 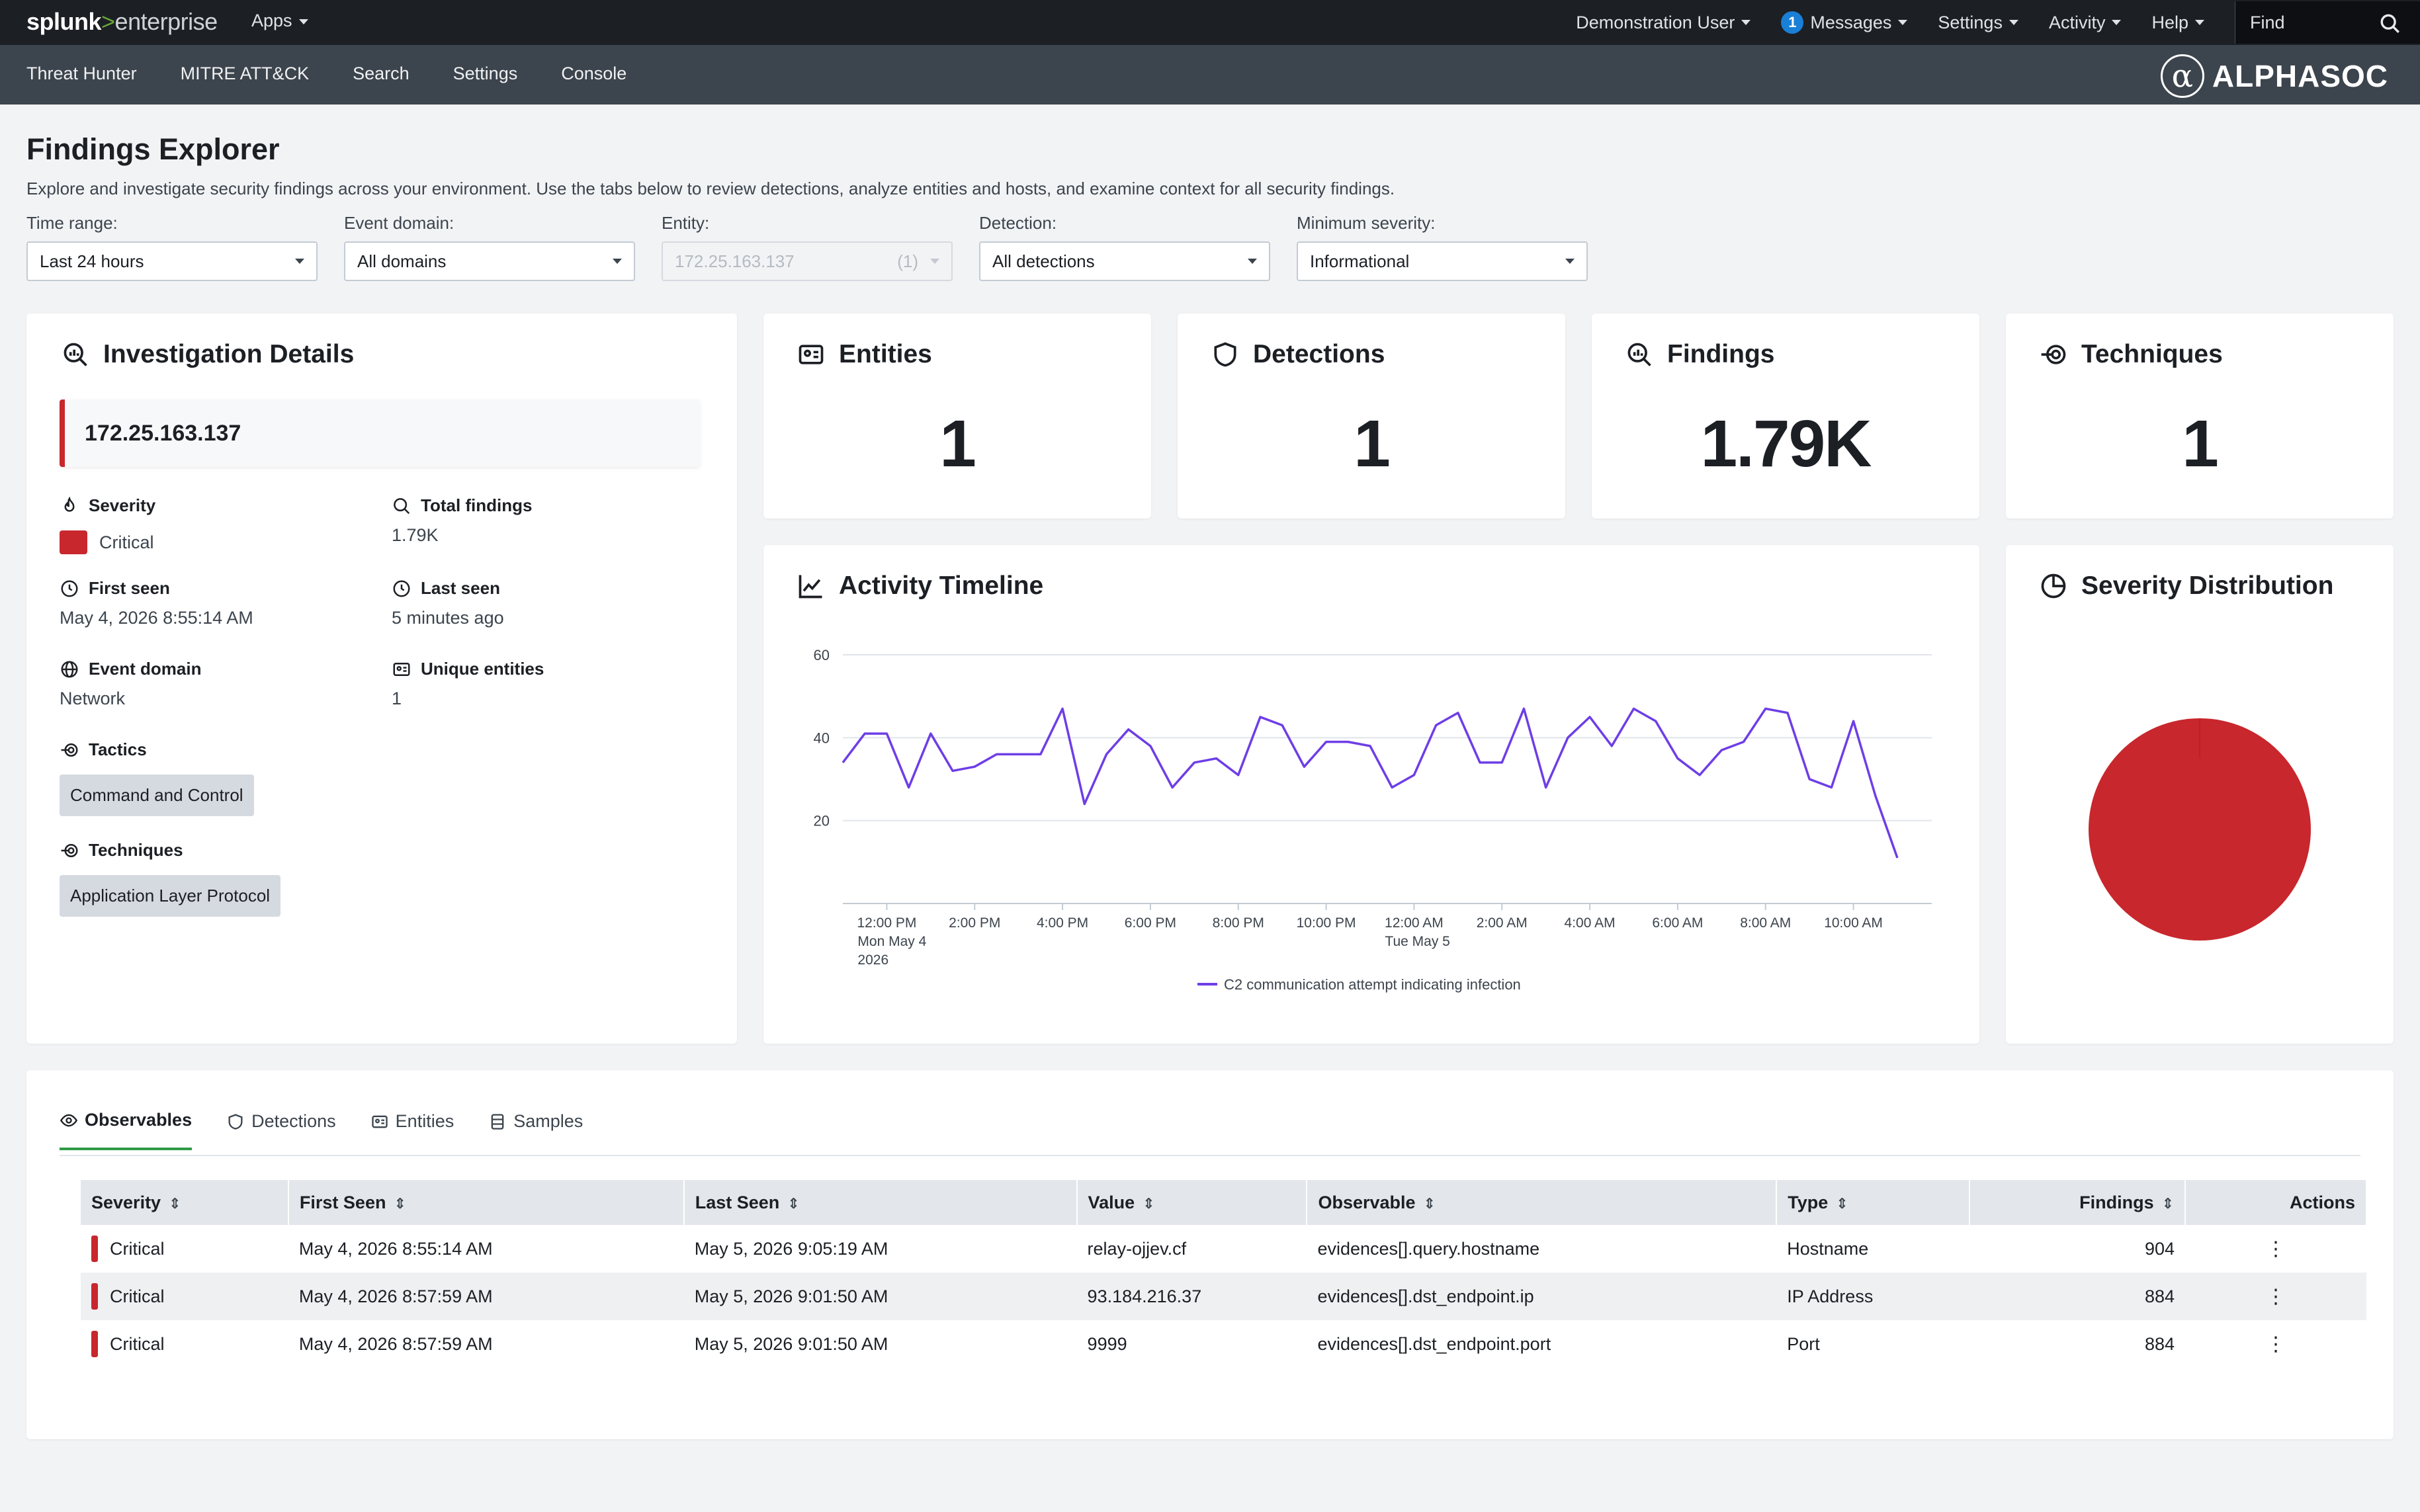 What do you see at coordinates (920, 586) in the screenshot?
I see `activity-timeline-title: Activity Timeline` at bounding box center [920, 586].